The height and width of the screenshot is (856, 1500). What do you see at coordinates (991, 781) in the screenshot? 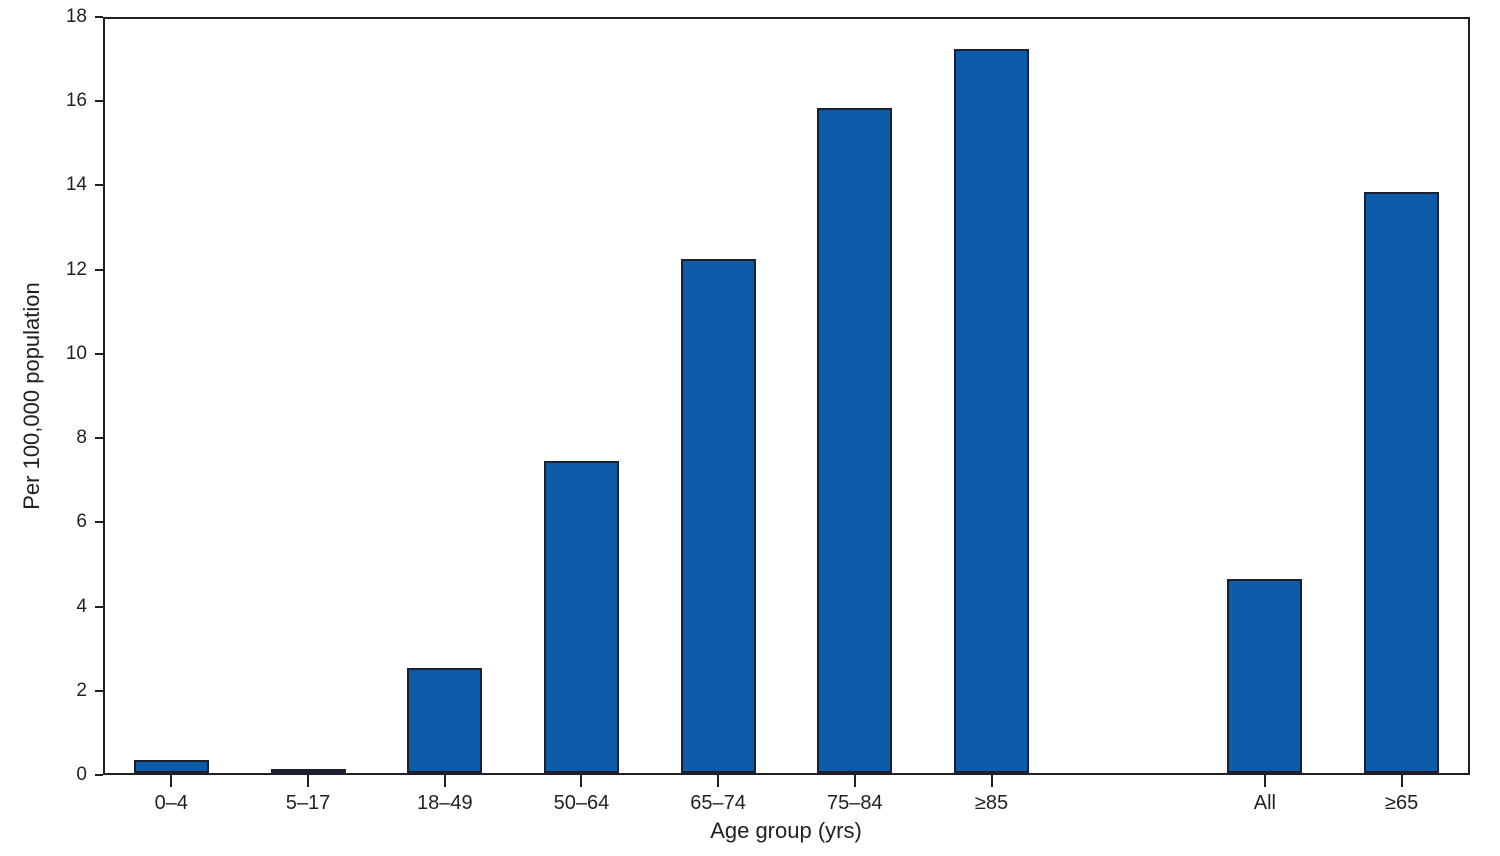
I see `x-tick-ge85` at bounding box center [991, 781].